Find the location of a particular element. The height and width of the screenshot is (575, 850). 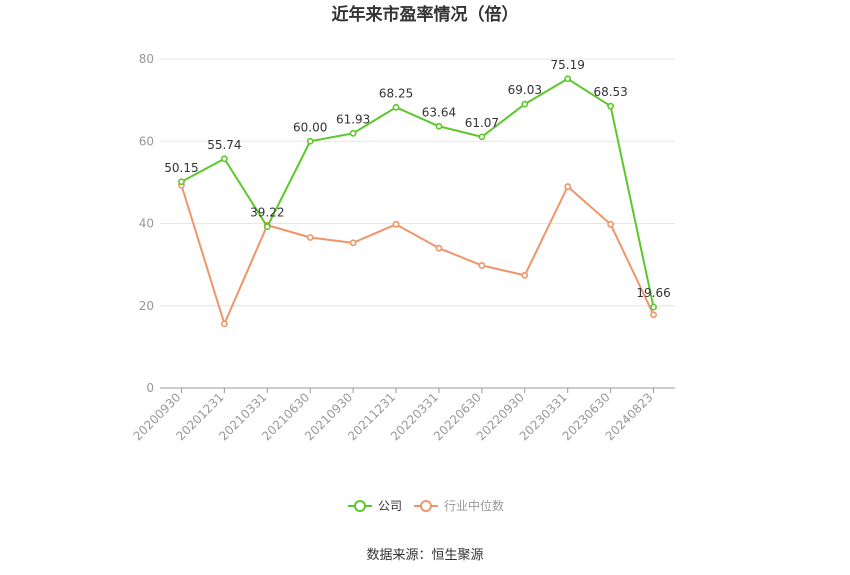

data-label: 60.00 is located at coordinates (310, 127).